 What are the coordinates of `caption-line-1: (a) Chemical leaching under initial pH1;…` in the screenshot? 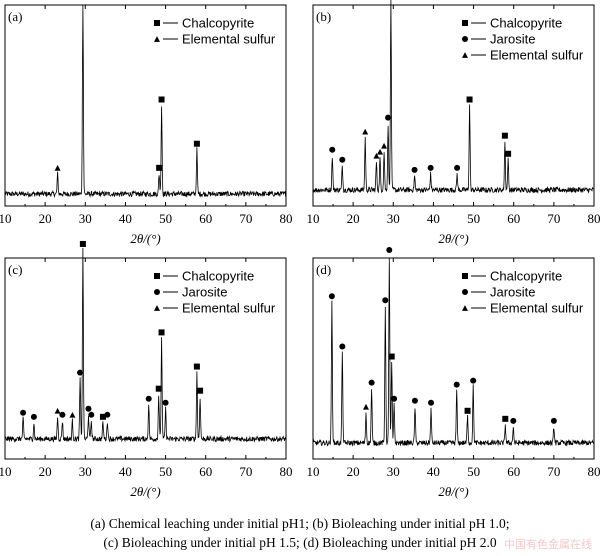 It's located at (300, 523).